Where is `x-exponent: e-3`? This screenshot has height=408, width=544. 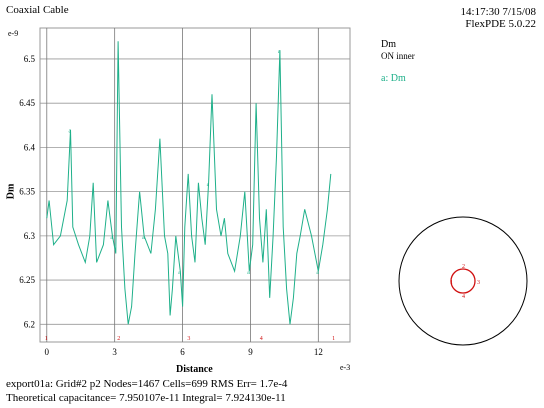 x-exponent: e-3 is located at coordinates (345, 367).